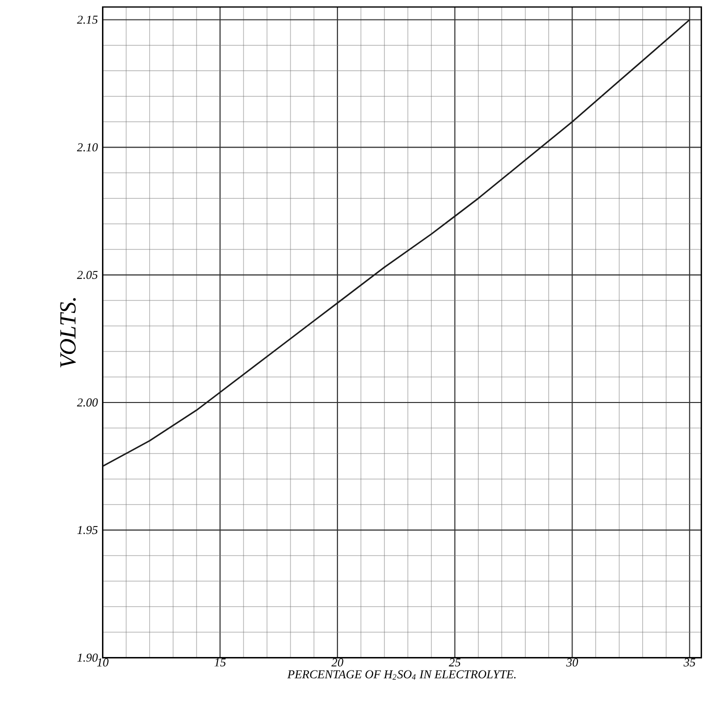  What do you see at coordinates (690, 662) in the screenshot?
I see `x-tick-label: 35` at bounding box center [690, 662].